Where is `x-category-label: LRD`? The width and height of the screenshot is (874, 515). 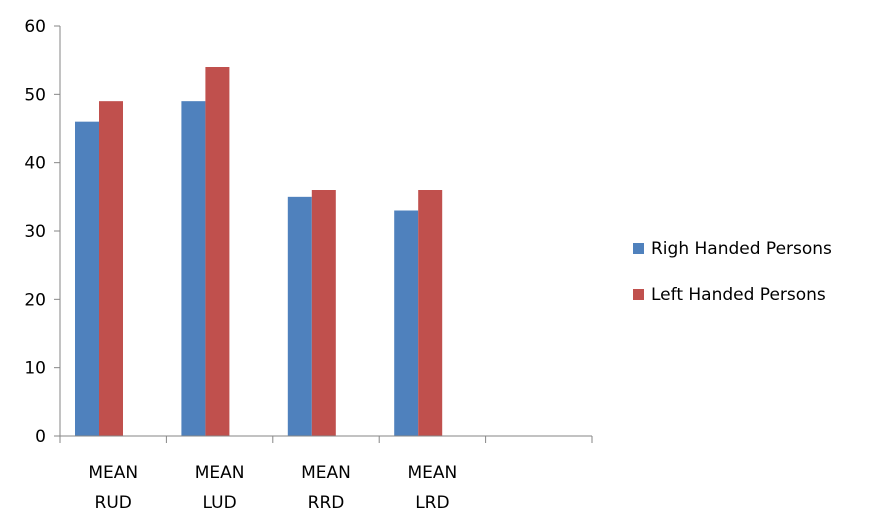 x-category-label: LRD is located at coordinates (432, 503).